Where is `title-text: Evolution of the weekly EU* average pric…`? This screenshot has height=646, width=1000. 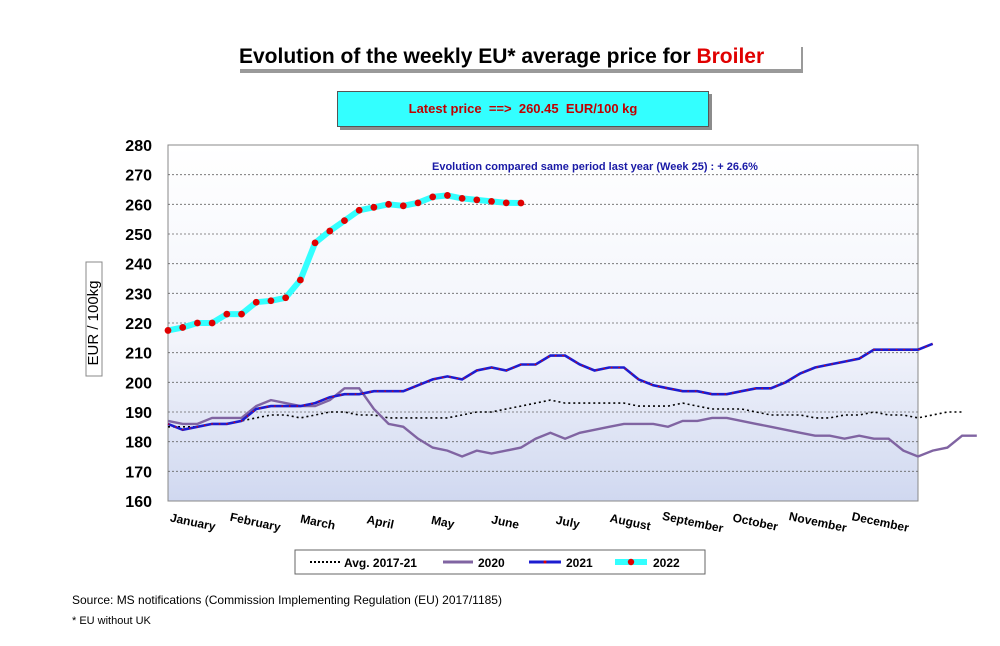 title-text: Evolution of the weekly EU* average pric… is located at coordinates (468, 56).